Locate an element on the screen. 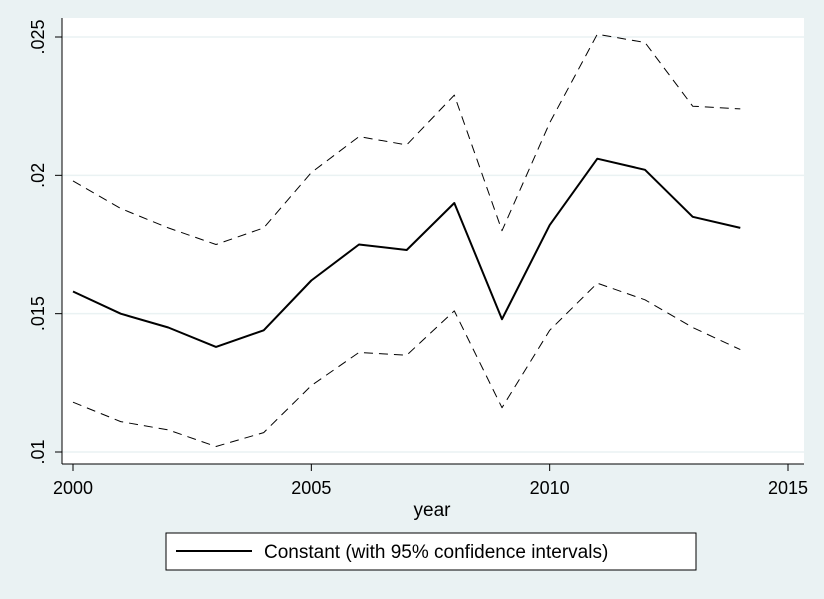 This screenshot has width=824, height=599. legend: Constant (with 95% confidence intervals) is located at coordinates (431, 551).